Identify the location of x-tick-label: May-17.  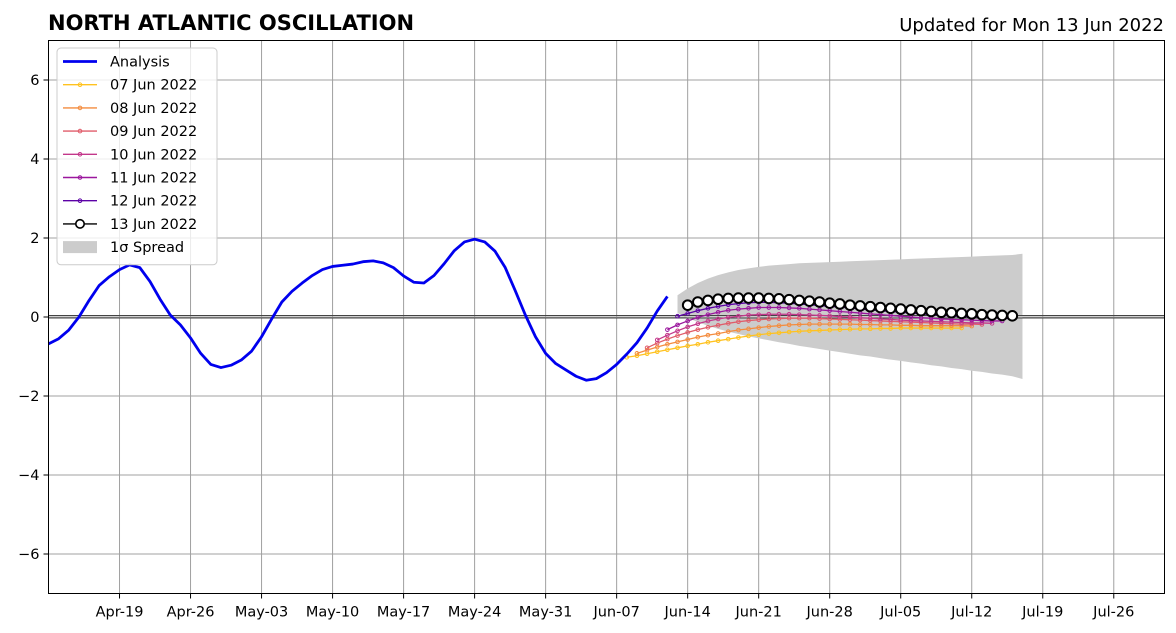
(403, 613).